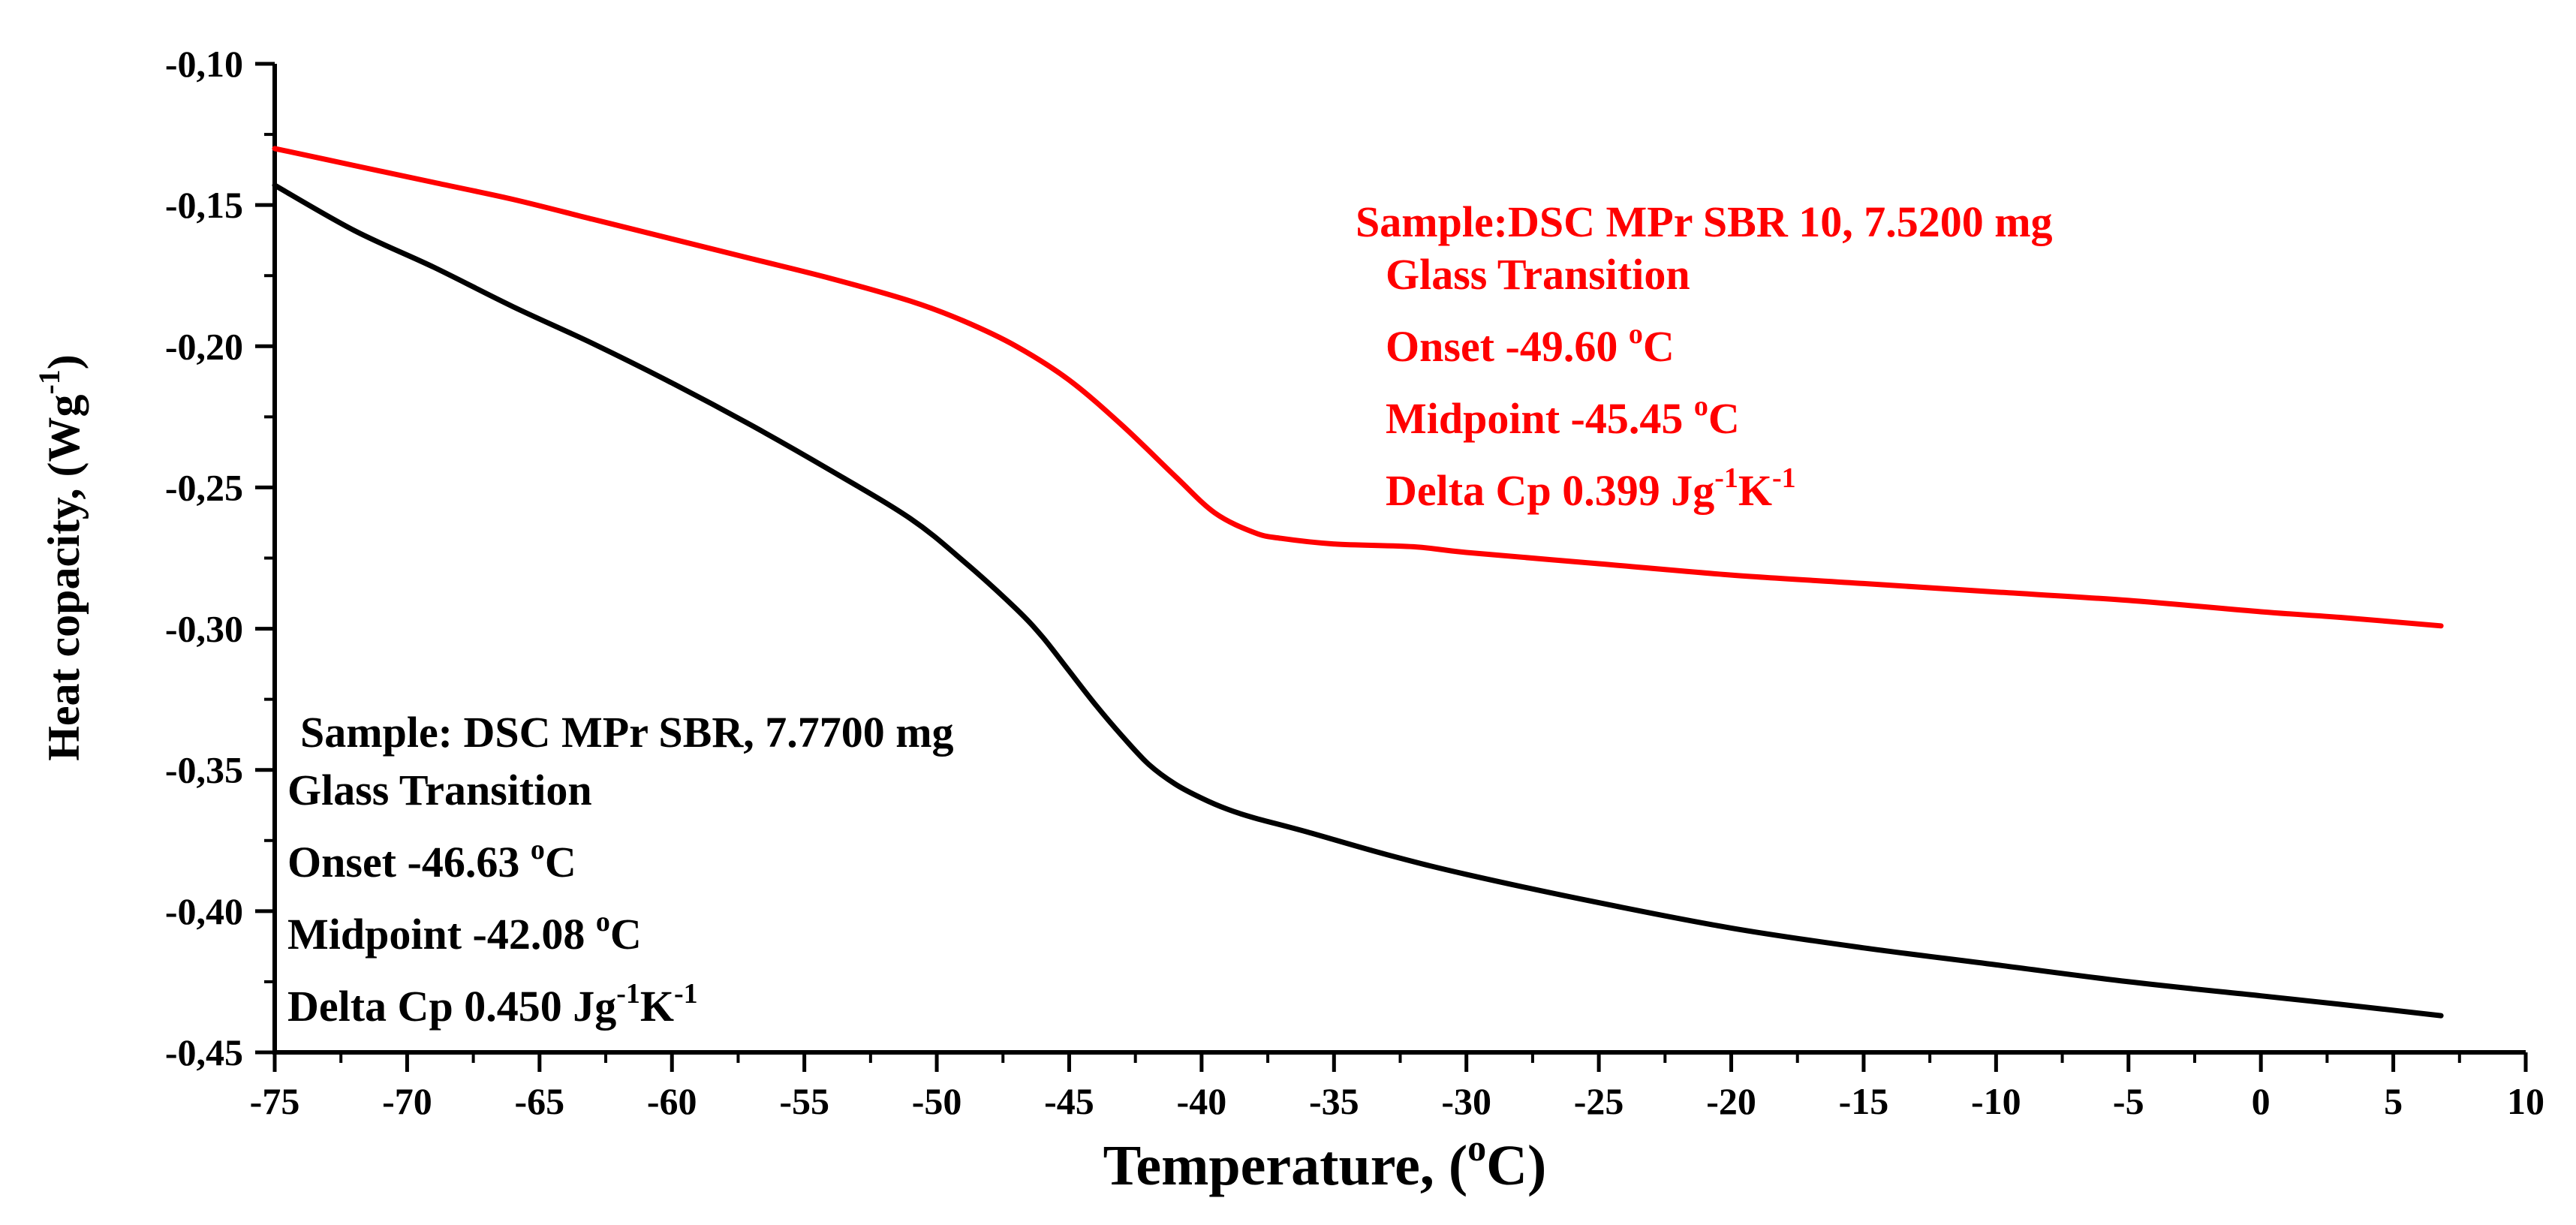  Describe the element at coordinates (204, 346) in the screenshot. I see `y-tick-label: -0,20` at that location.